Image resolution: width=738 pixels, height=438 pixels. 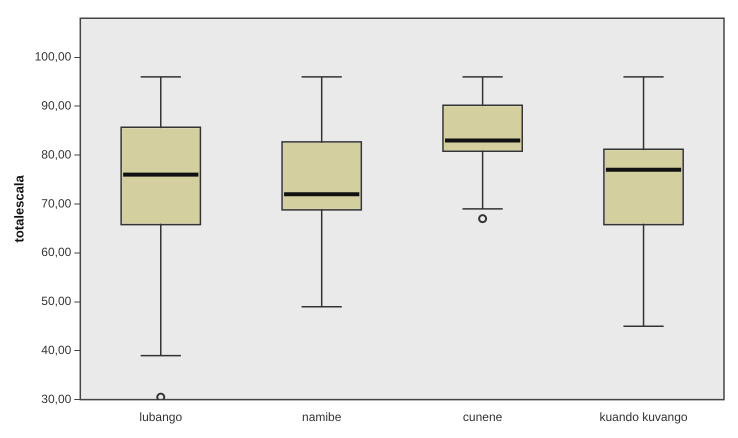 I want to click on y-axis-title: totalescala, so click(x=18, y=208).